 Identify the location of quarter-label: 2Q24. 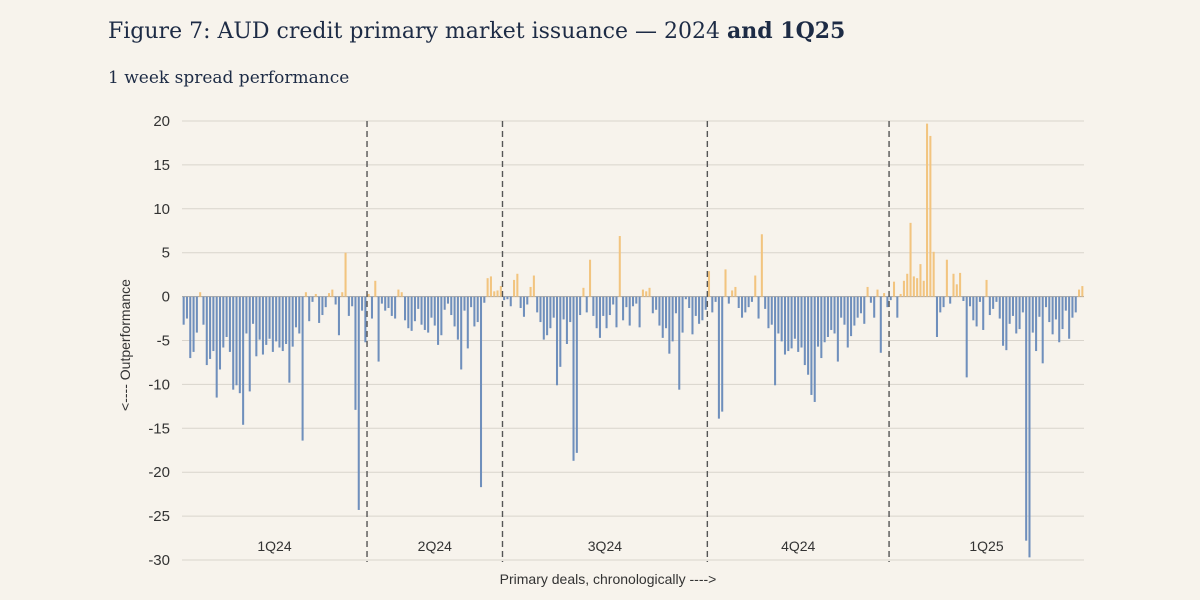
(435, 546).